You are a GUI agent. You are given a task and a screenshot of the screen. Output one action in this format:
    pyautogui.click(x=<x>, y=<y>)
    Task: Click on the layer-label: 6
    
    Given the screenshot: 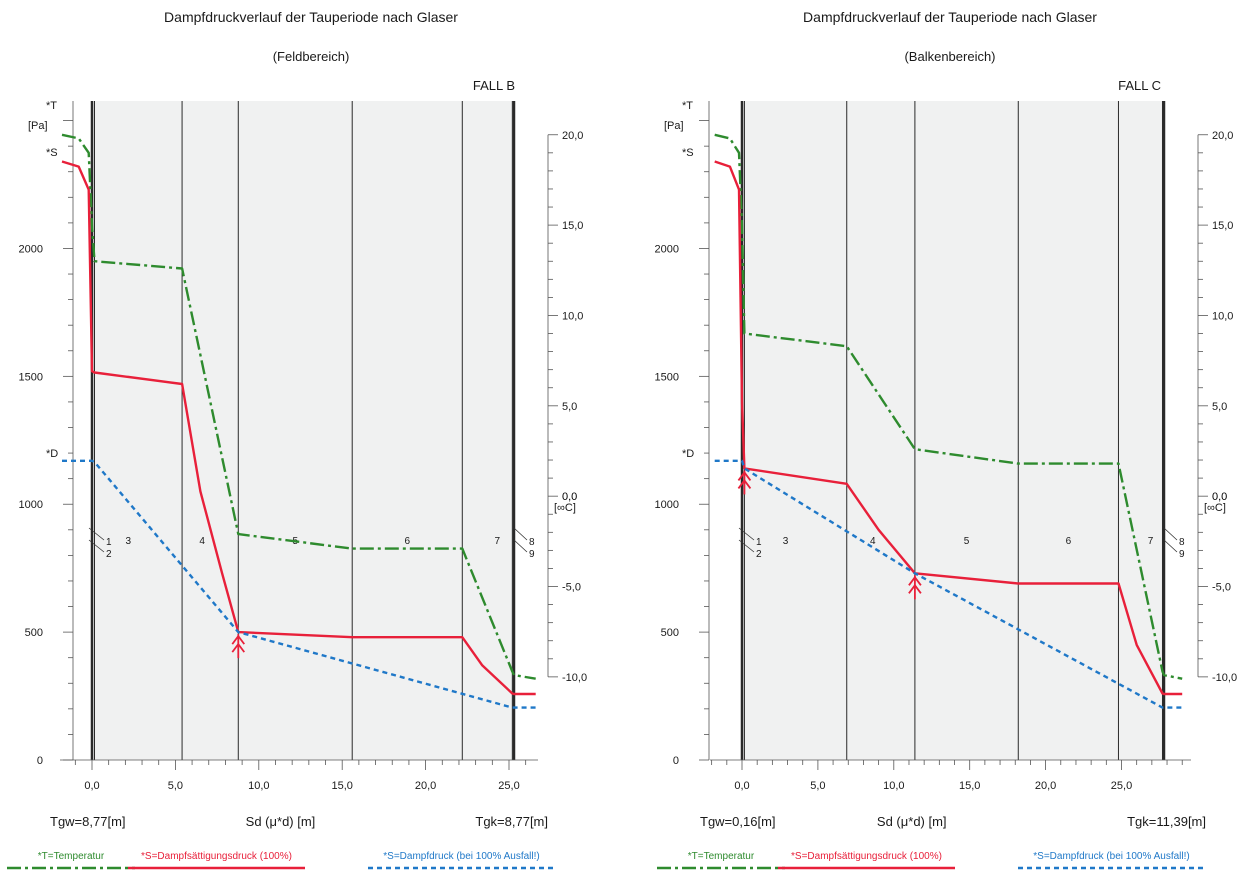 What is the action you would take?
    pyautogui.click(x=1069, y=541)
    